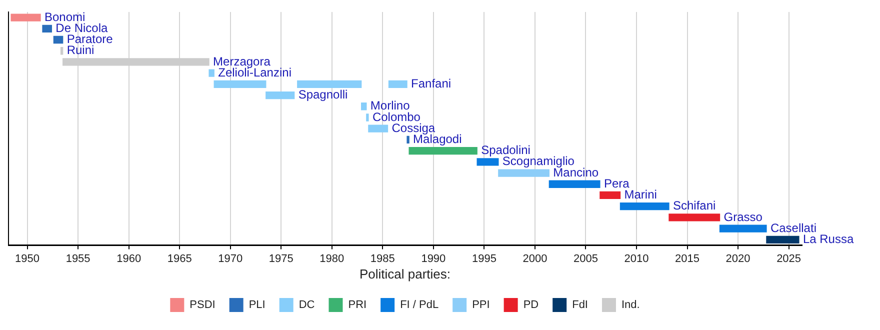 The width and height of the screenshot is (880, 330). What do you see at coordinates (257, 305) in the screenshot?
I see `legend-label: PLI` at bounding box center [257, 305].